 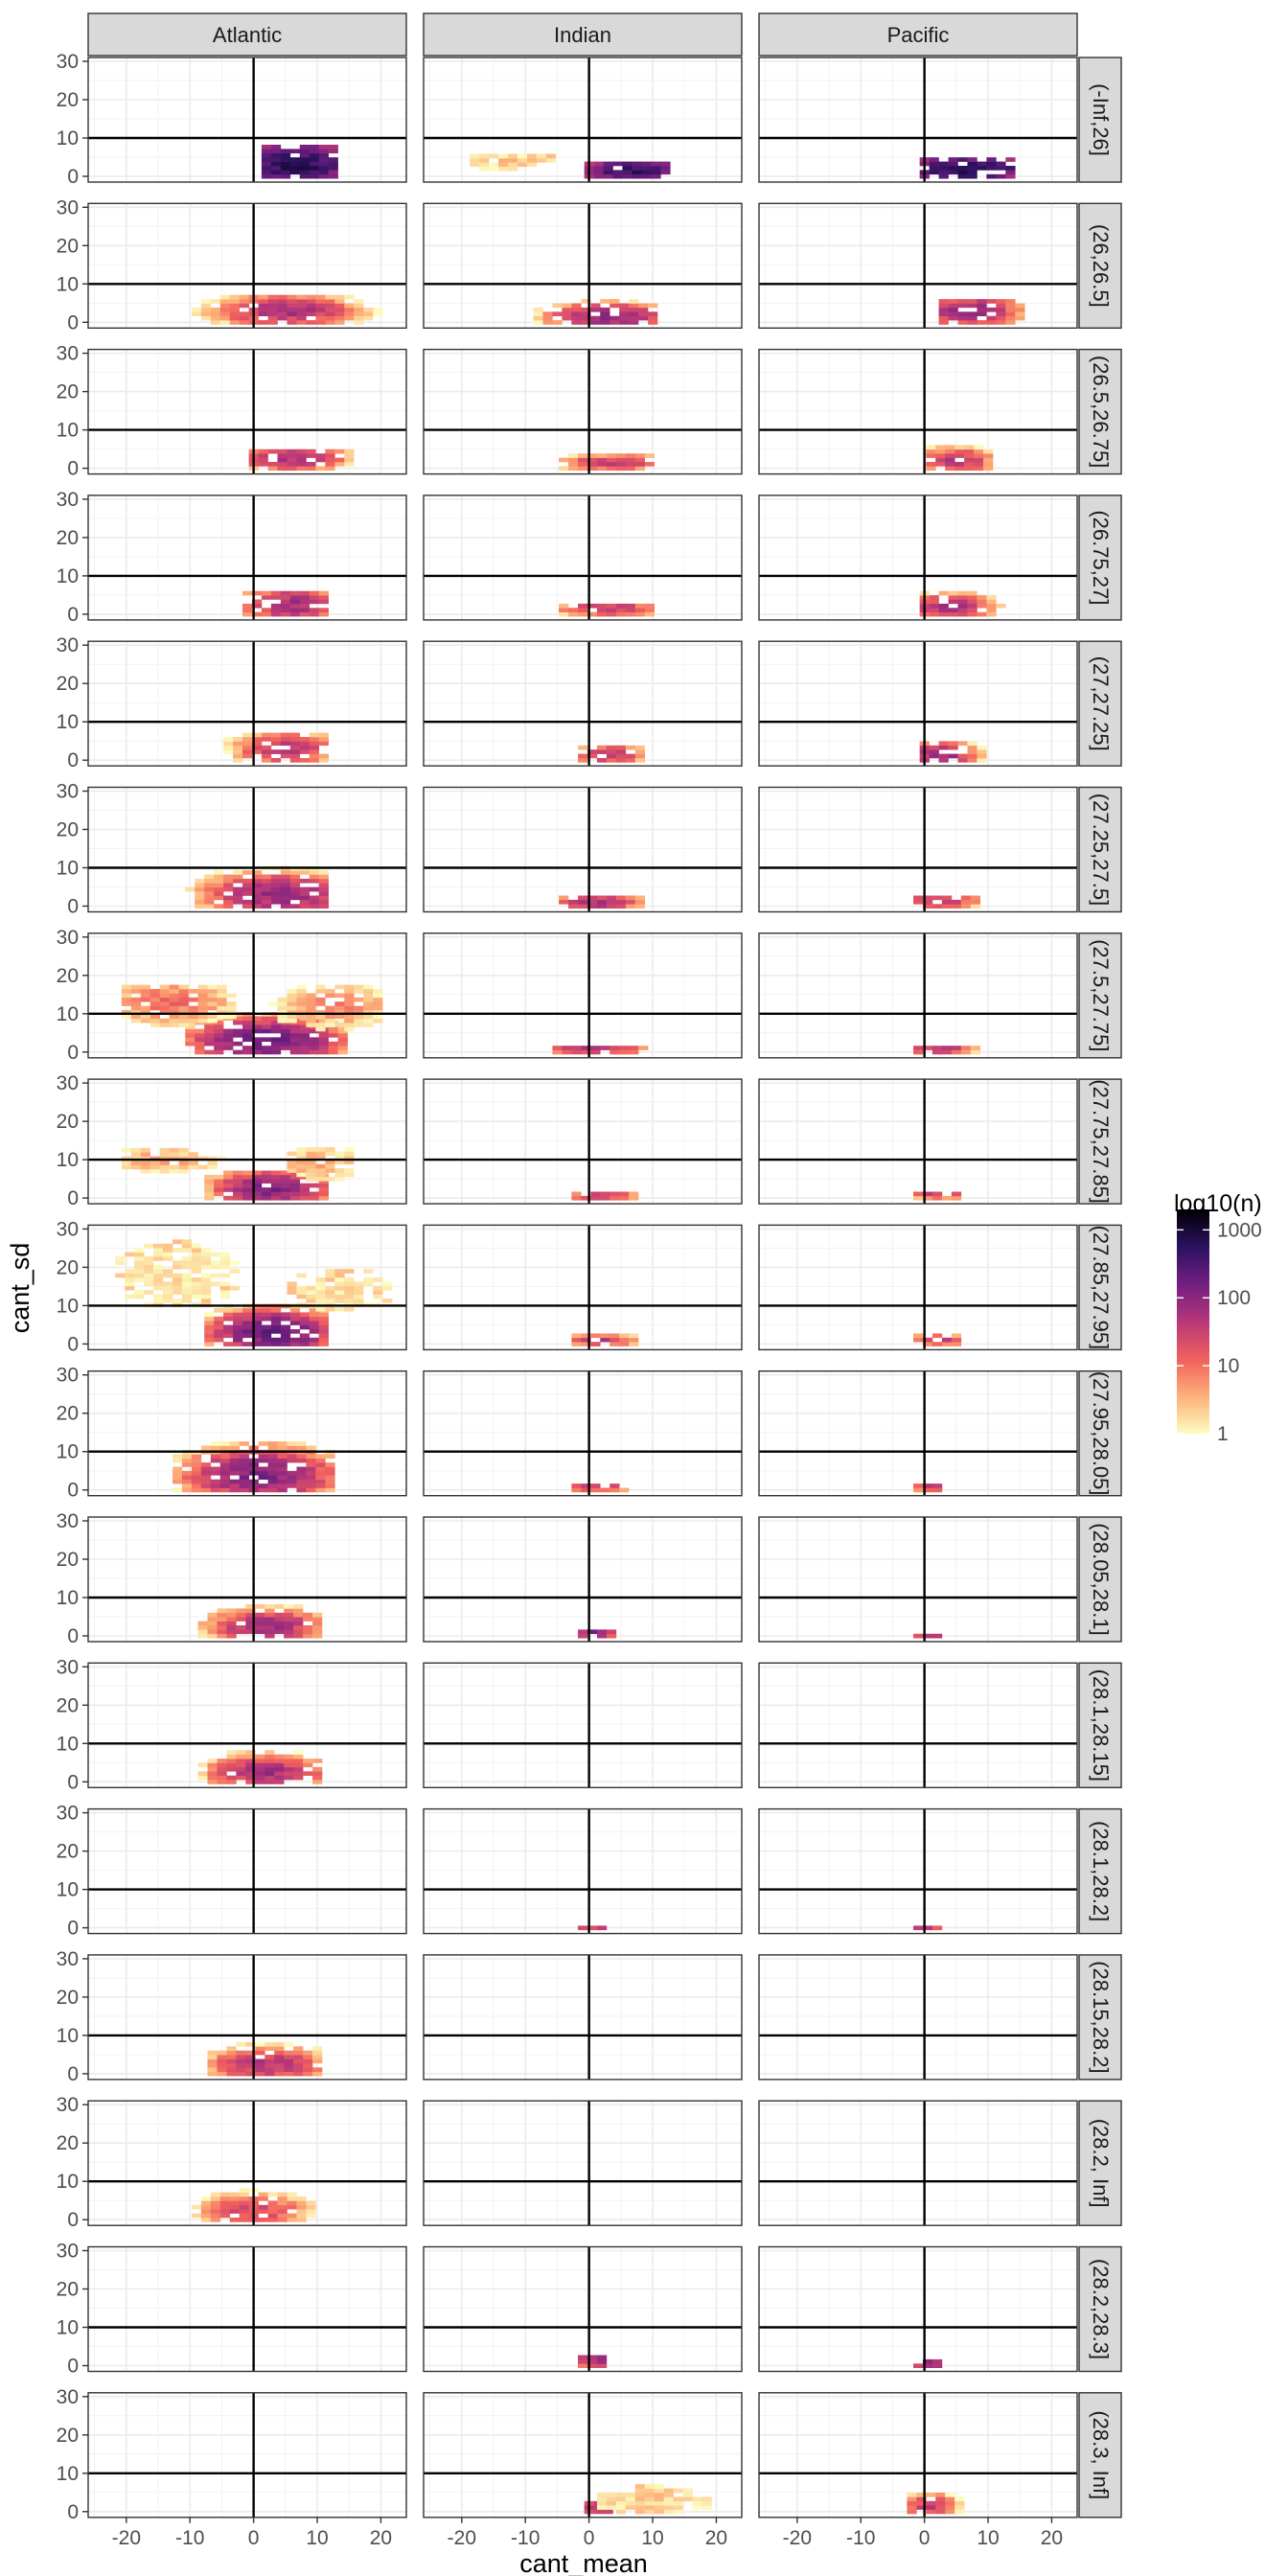 I want to click on row-strip-6: (27.5,27.75], so click(x=1100, y=996).